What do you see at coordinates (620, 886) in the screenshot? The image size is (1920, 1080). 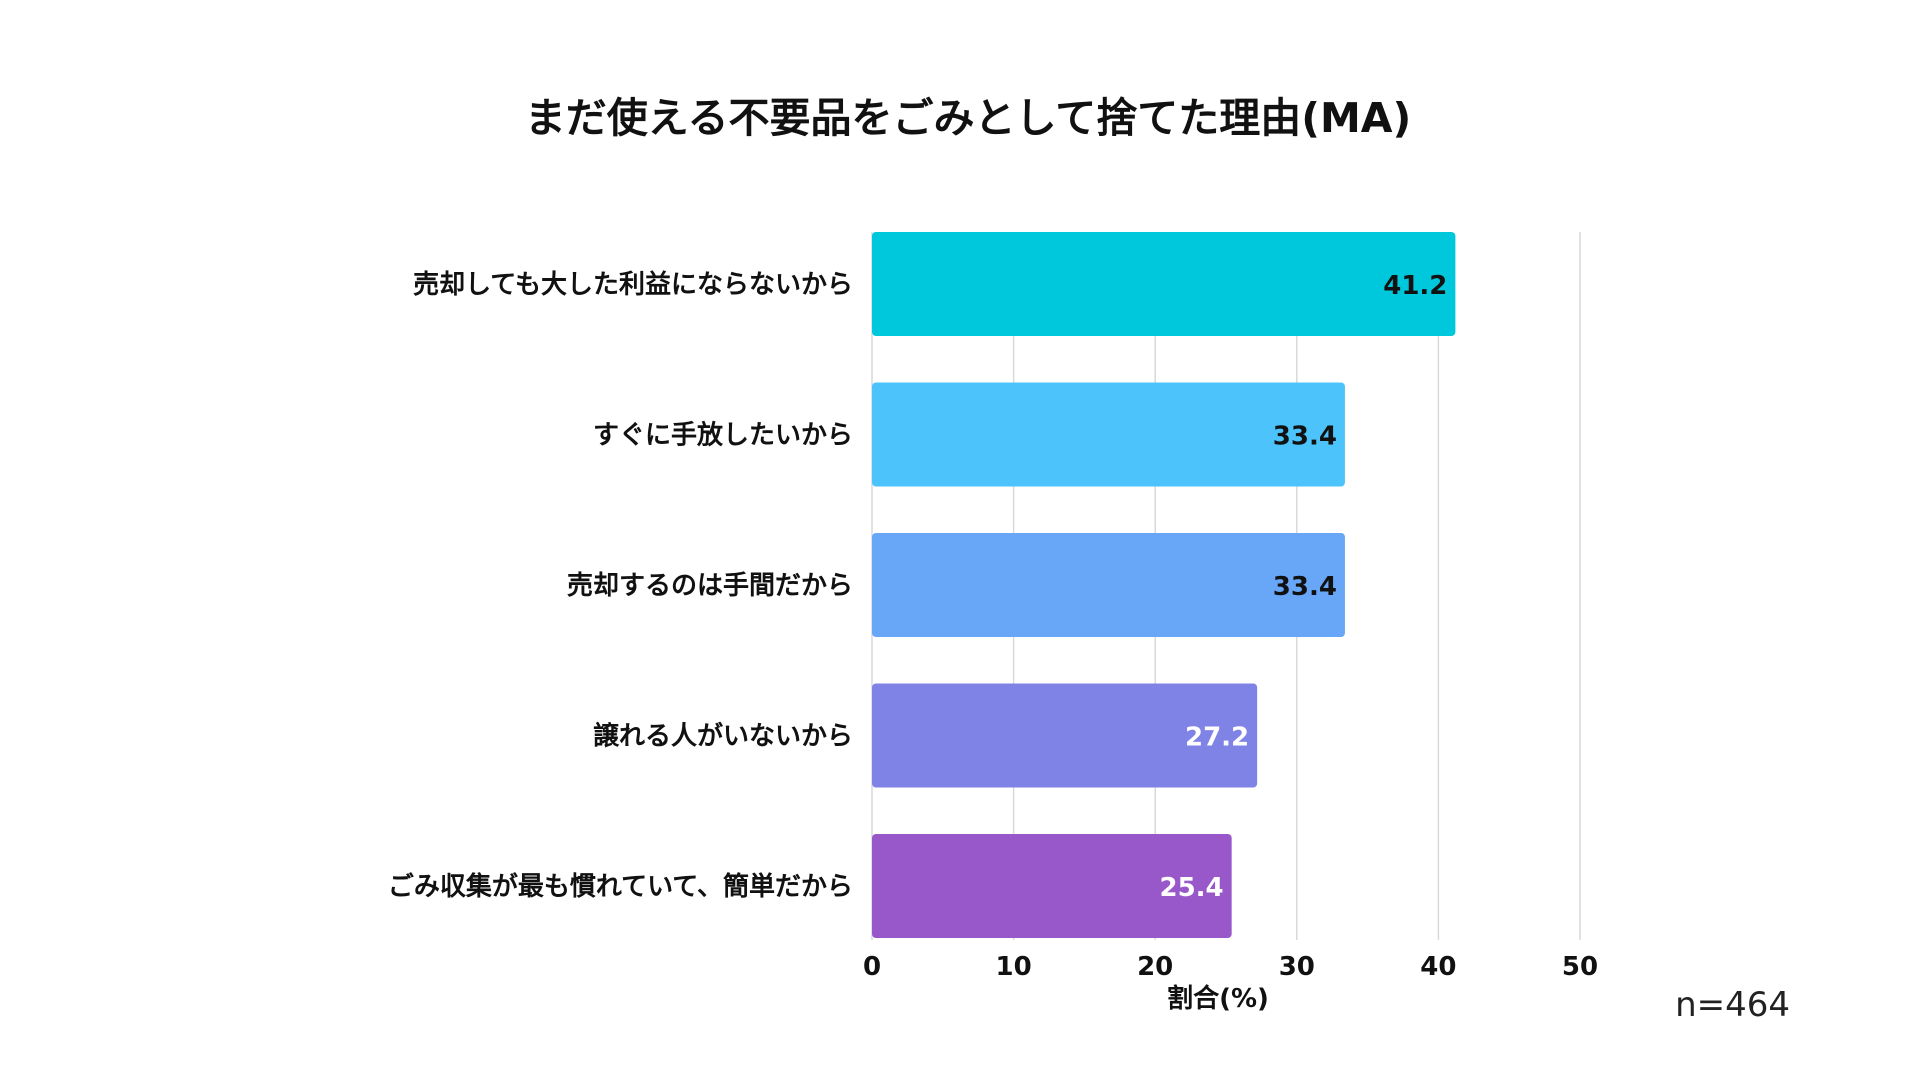 I see `category-label-5: ごみ収集が最も慣れていて、簡単だから` at bounding box center [620, 886].